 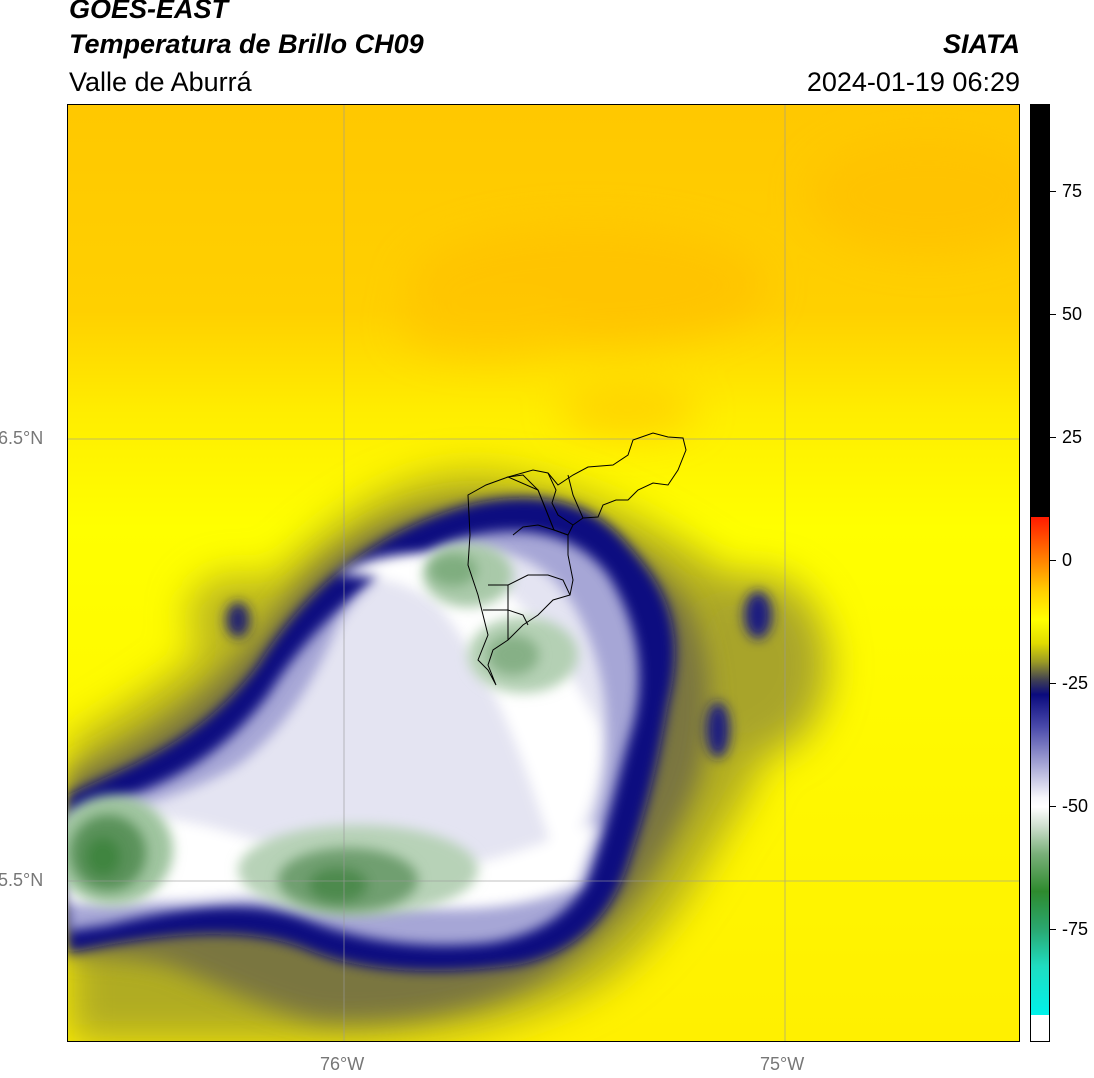 I want to click on lat-label-5-5: 5.5°N, so click(x=22, y=880).